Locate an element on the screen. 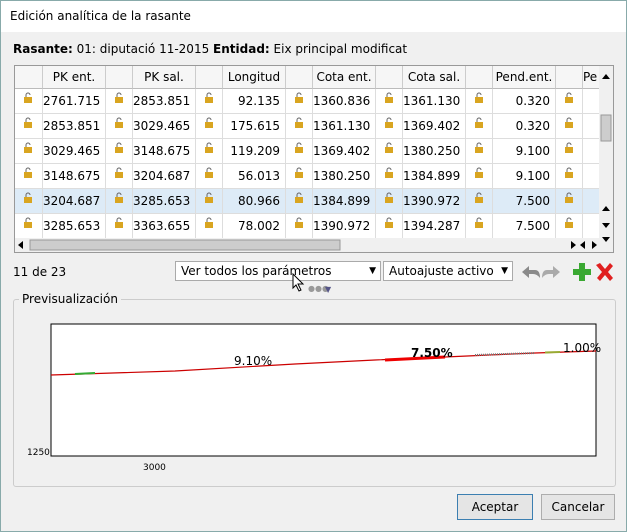  autofit-combo: Autoajuste activo ▼ is located at coordinates (448, 271).